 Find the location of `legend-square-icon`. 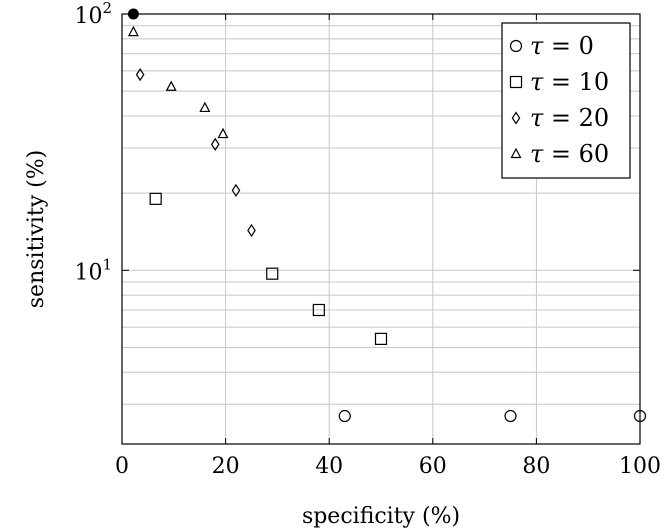

legend-square-icon is located at coordinates (516, 82).